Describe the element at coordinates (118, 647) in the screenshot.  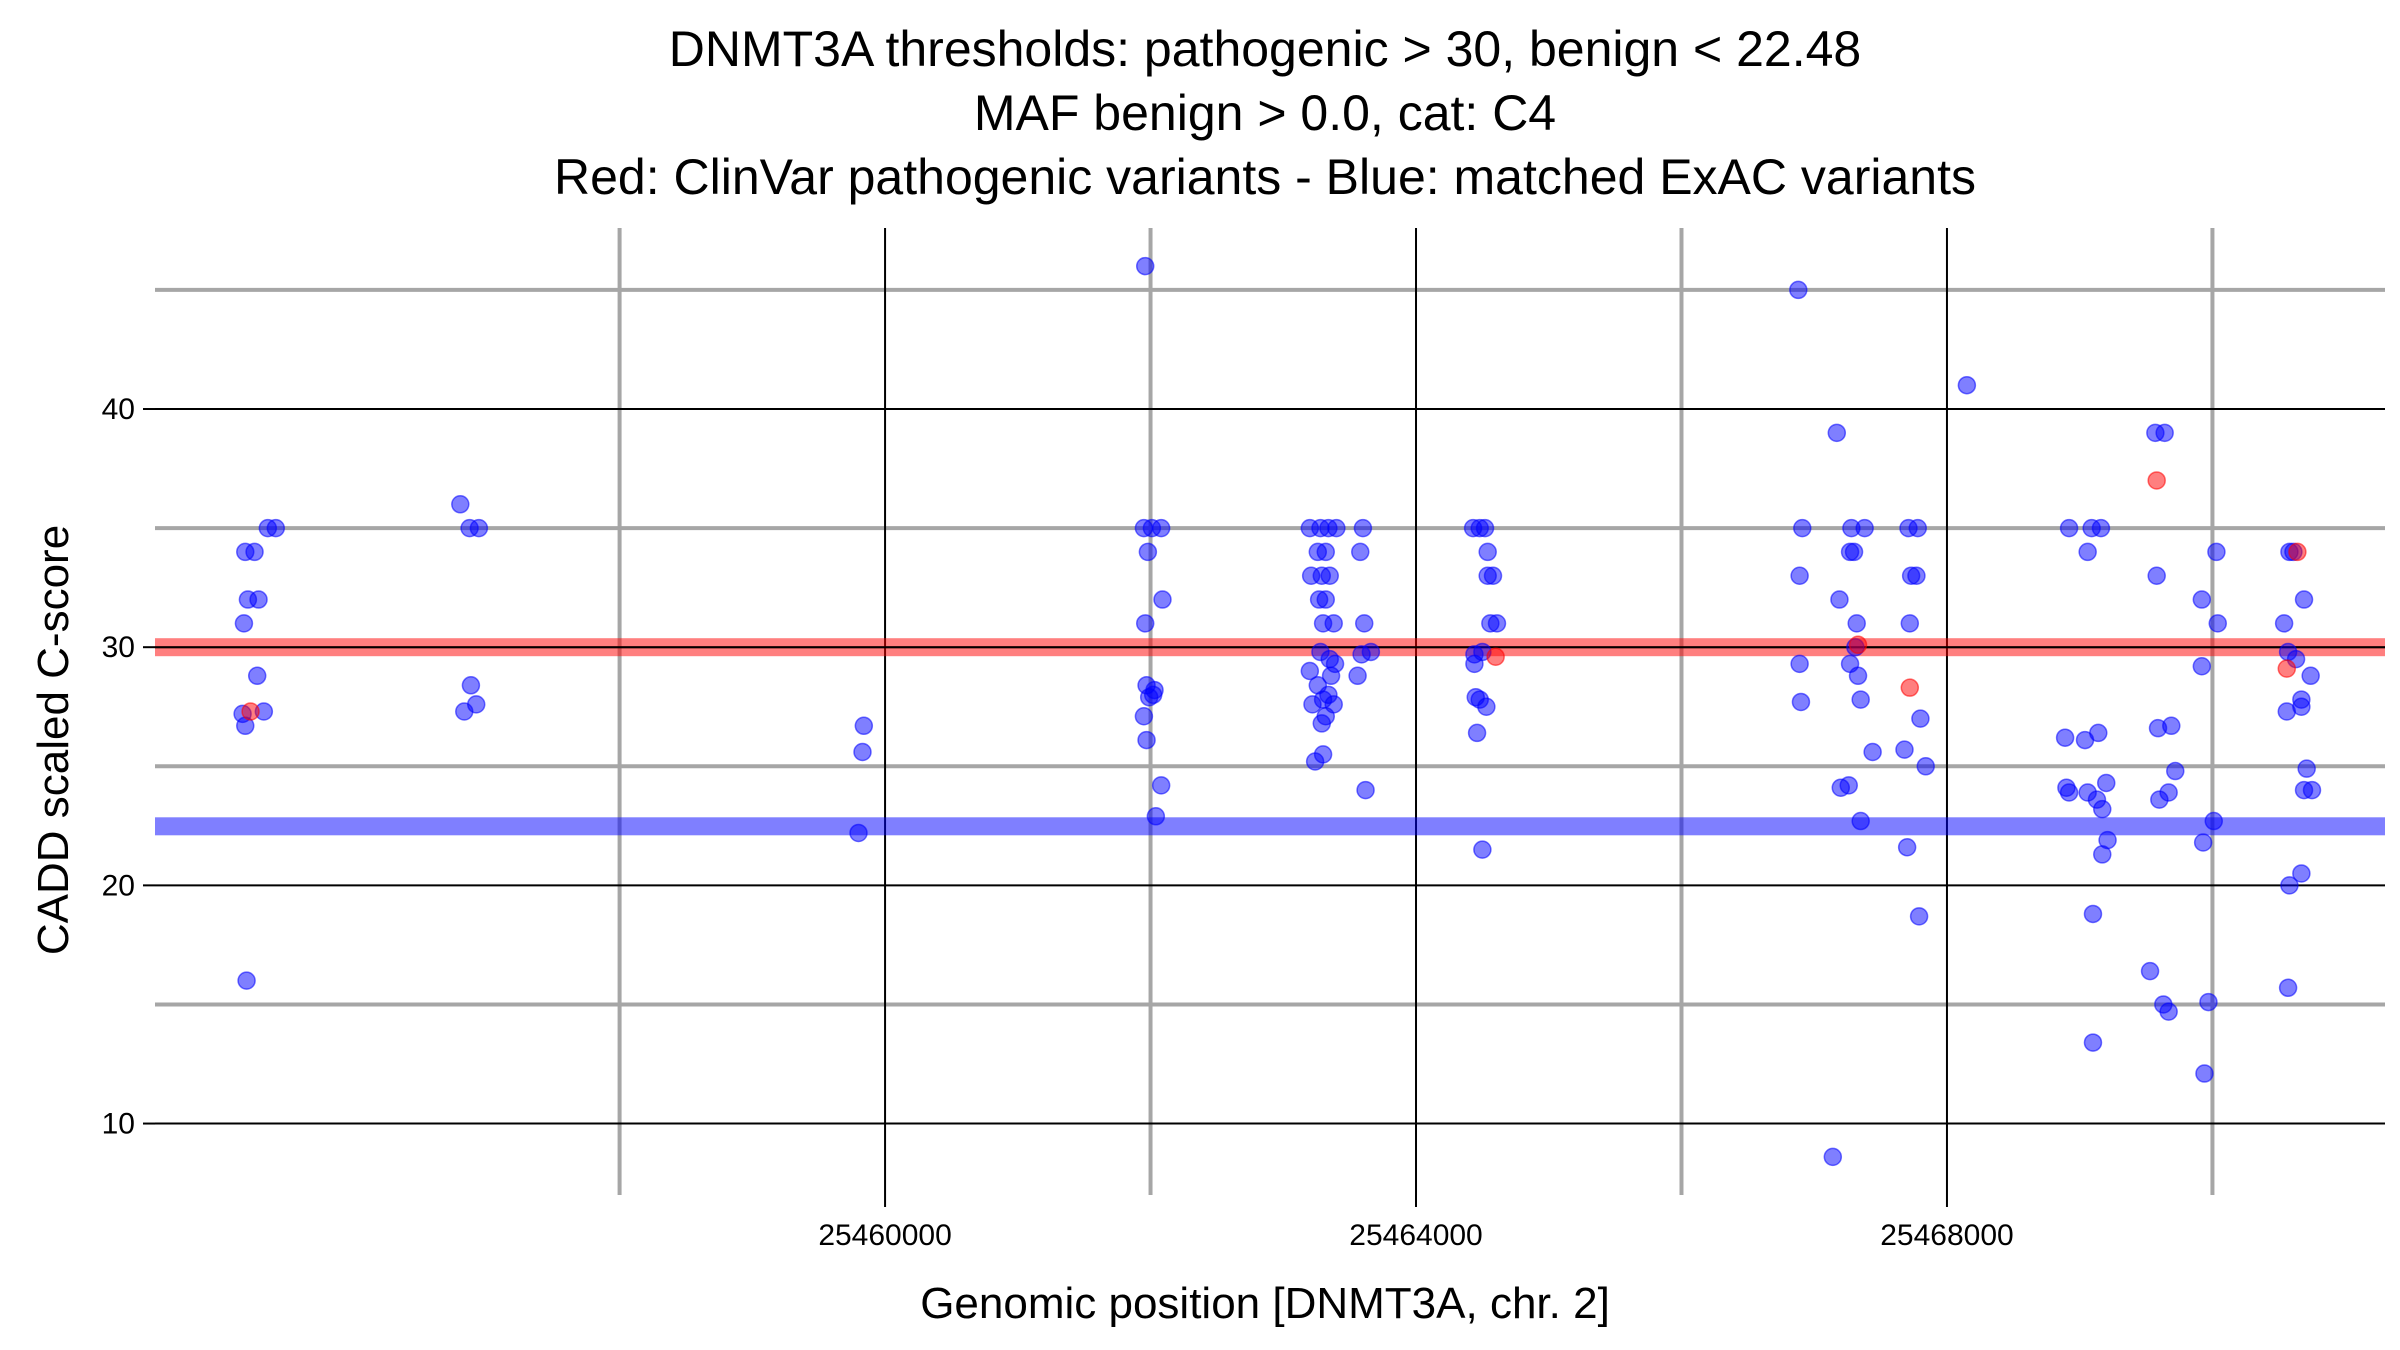
I see `y-tick-label: 30` at that location.